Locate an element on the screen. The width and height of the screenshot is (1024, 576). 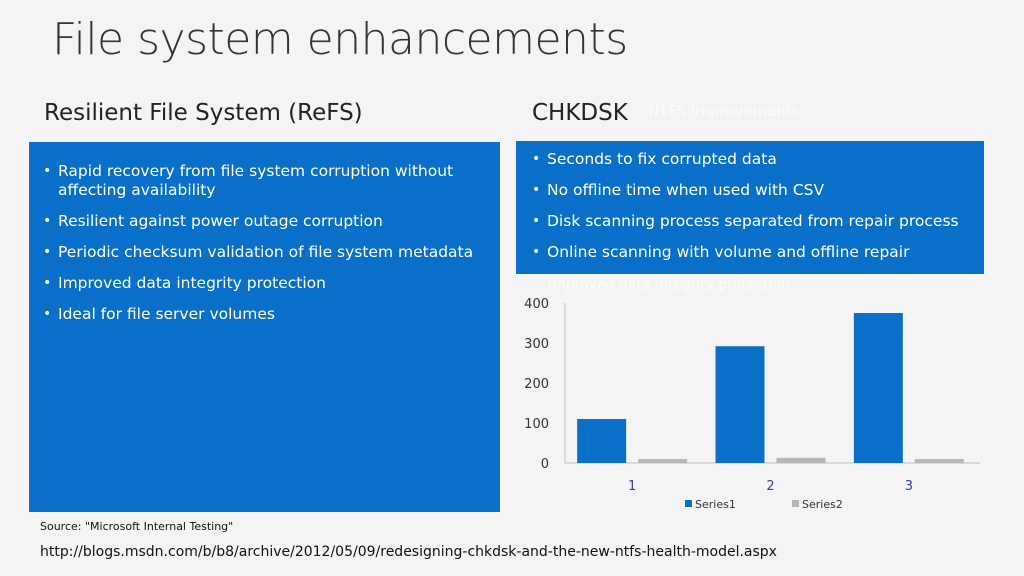
y-tick-label: 300 is located at coordinates (536, 344).